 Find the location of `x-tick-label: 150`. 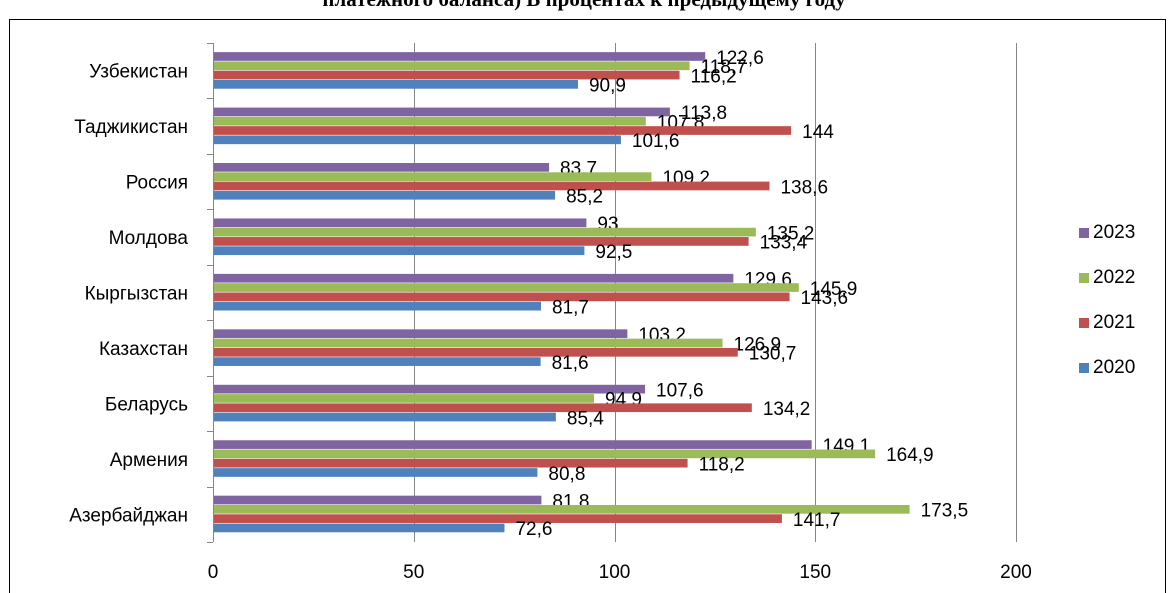

x-tick-label: 150 is located at coordinates (815, 572).